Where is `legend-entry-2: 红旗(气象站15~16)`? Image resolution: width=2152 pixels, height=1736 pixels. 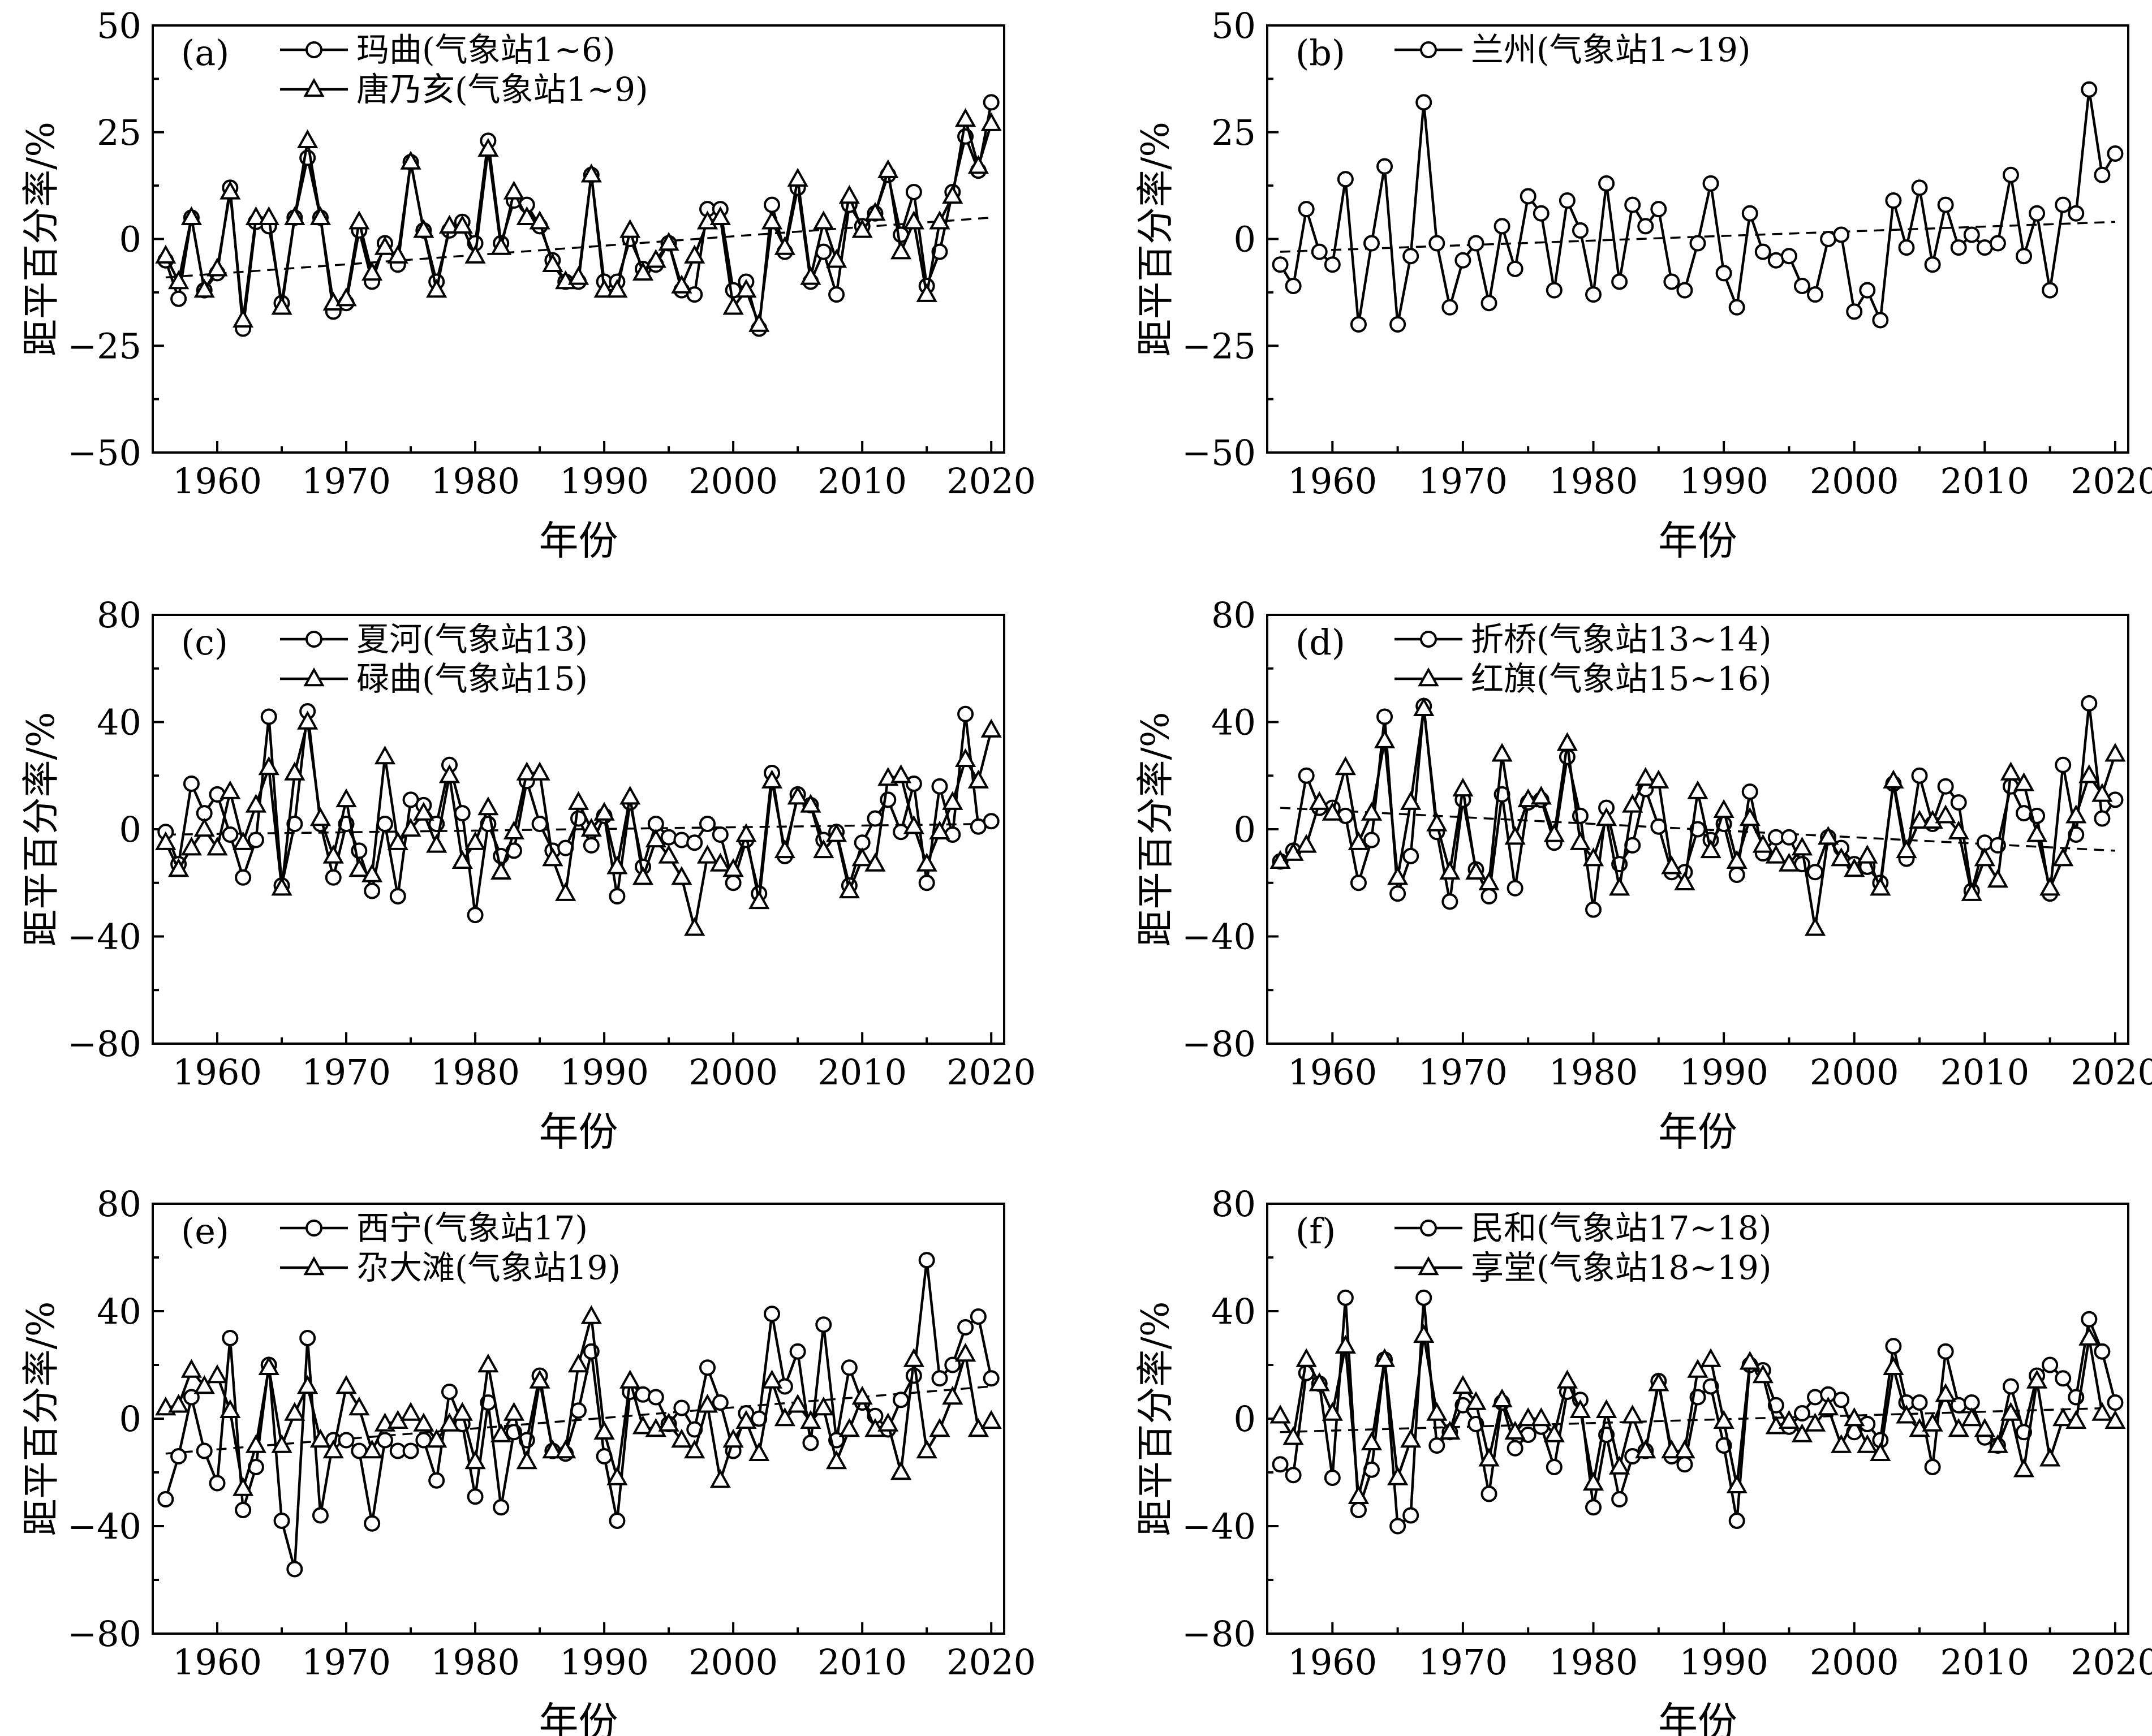 legend-entry-2: 红旗(气象站15~16) is located at coordinates (1583, 679).